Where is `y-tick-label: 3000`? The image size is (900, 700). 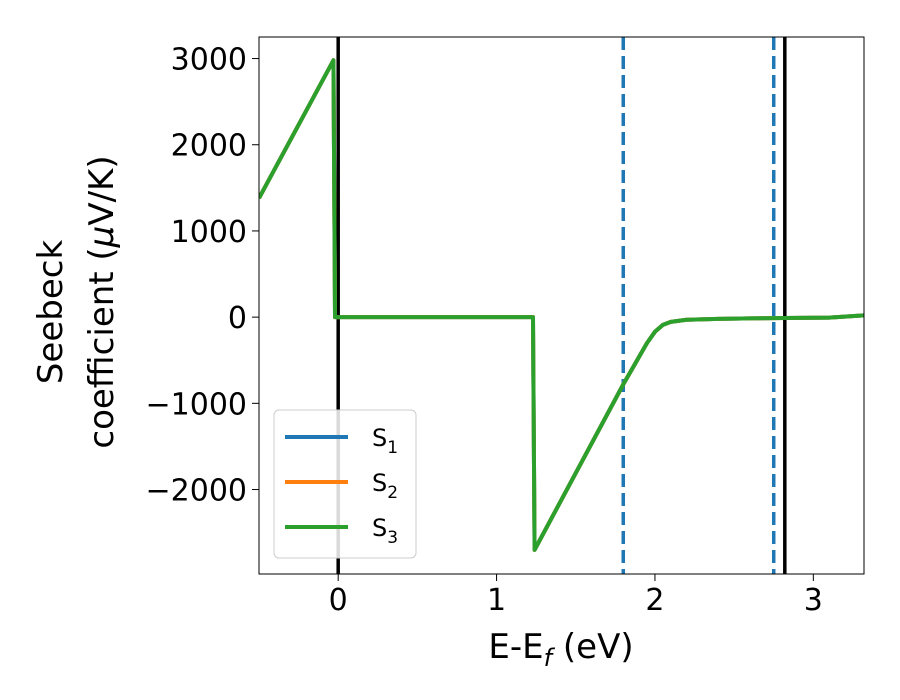
y-tick-label: 3000 is located at coordinates (209, 60).